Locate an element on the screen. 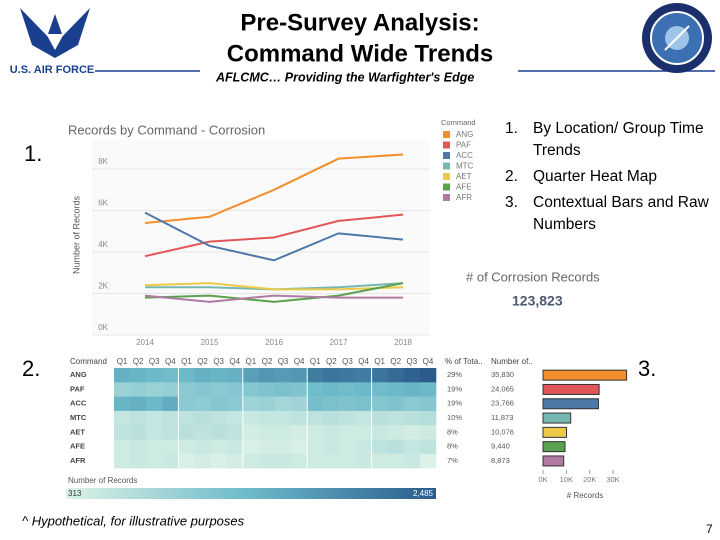 The width and height of the screenshot is (720, 540). value-label: 11,873 is located at coordinates (502, 417).